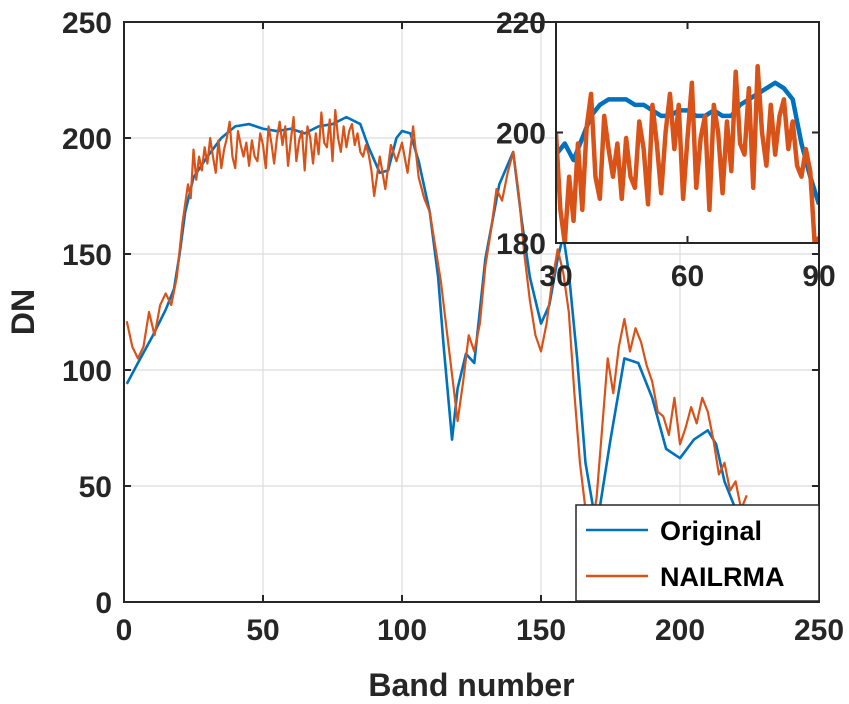 The height and width of the screenshot is (704, 849). What do you see at coordinates (818, 276) in the screenshot?
I see `inset-x-tick-label: 90` at bounding box center [818, 276].